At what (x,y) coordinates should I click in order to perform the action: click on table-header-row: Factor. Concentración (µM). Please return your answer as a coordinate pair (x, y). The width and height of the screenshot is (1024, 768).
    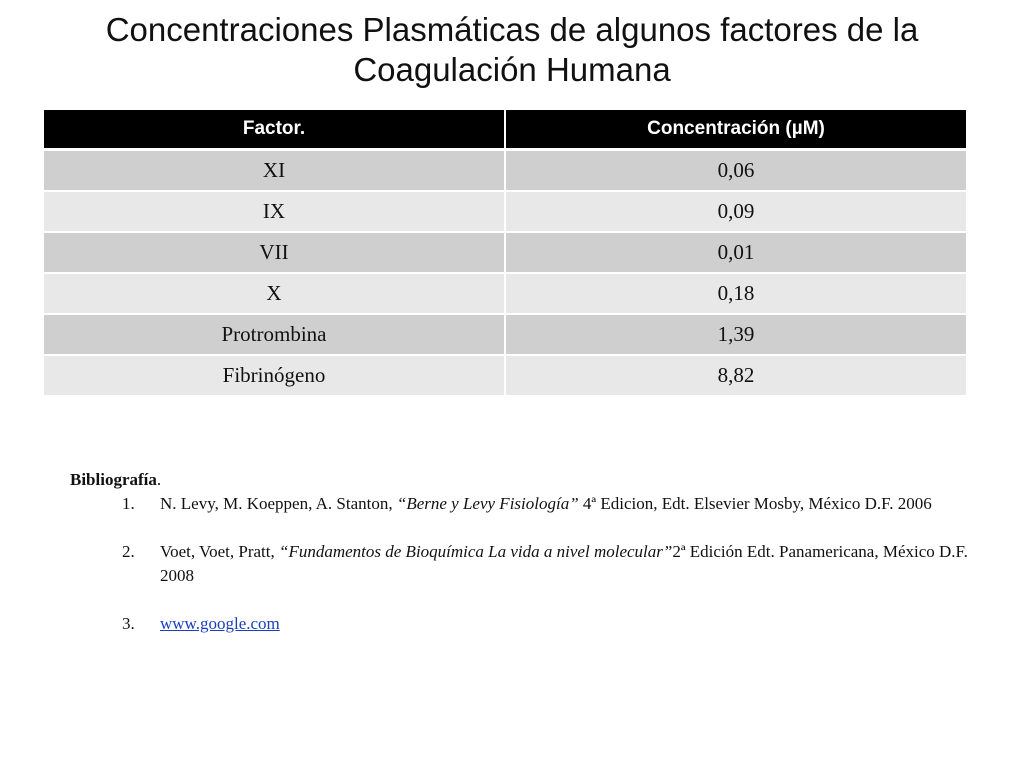
    Looking at the image, I should click on (505, 130).